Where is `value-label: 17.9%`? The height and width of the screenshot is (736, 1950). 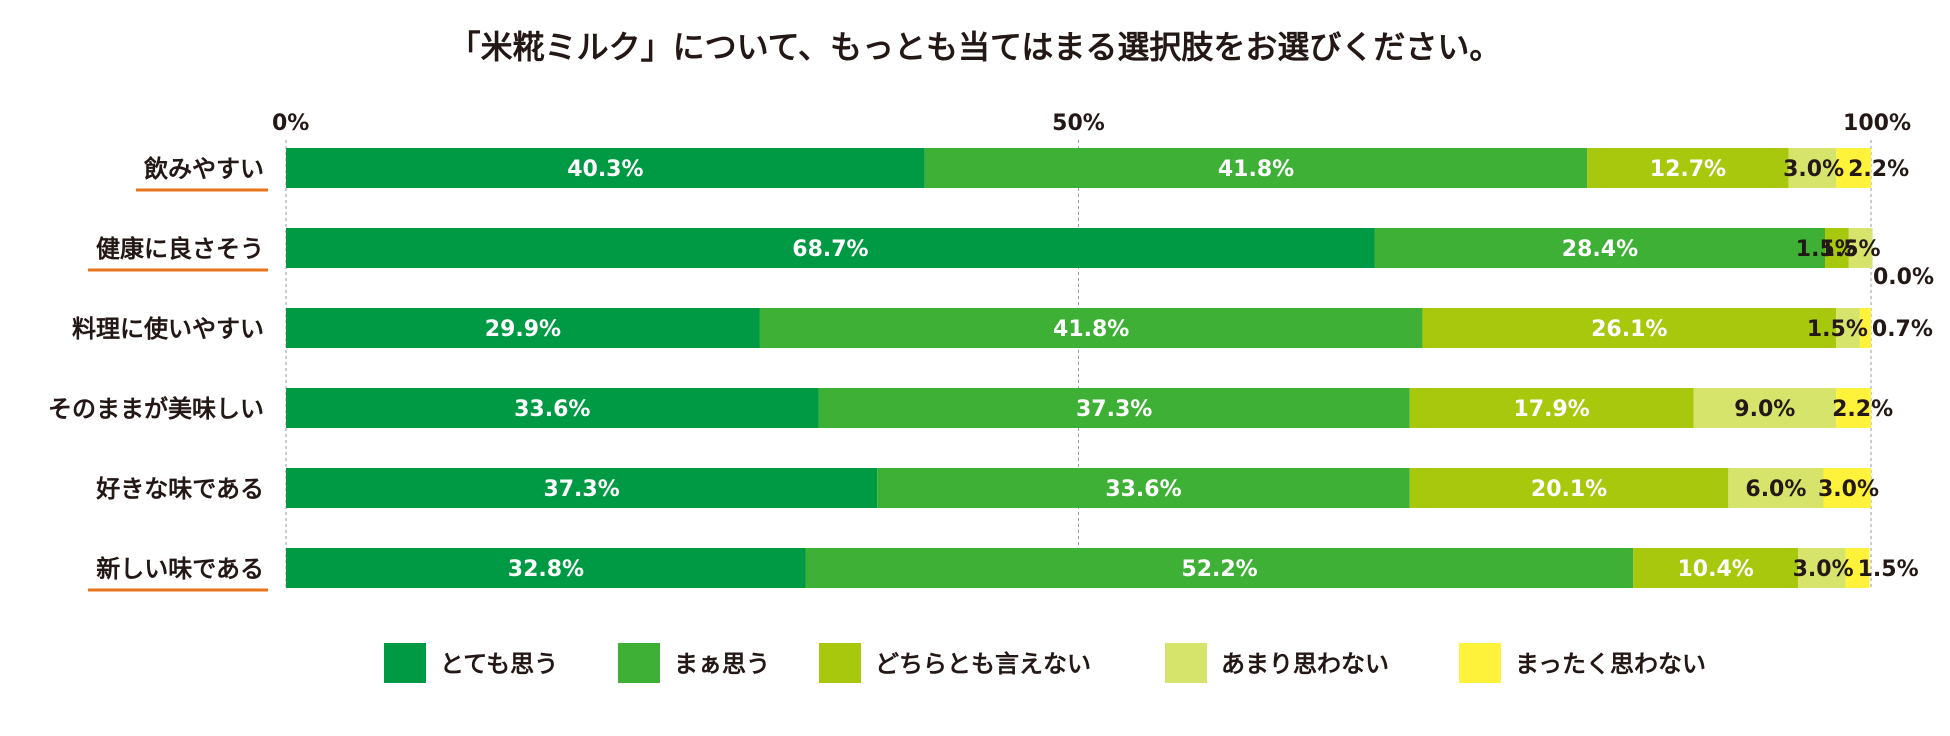
value-label: 17.9% is located at coordinates (1551, 409).